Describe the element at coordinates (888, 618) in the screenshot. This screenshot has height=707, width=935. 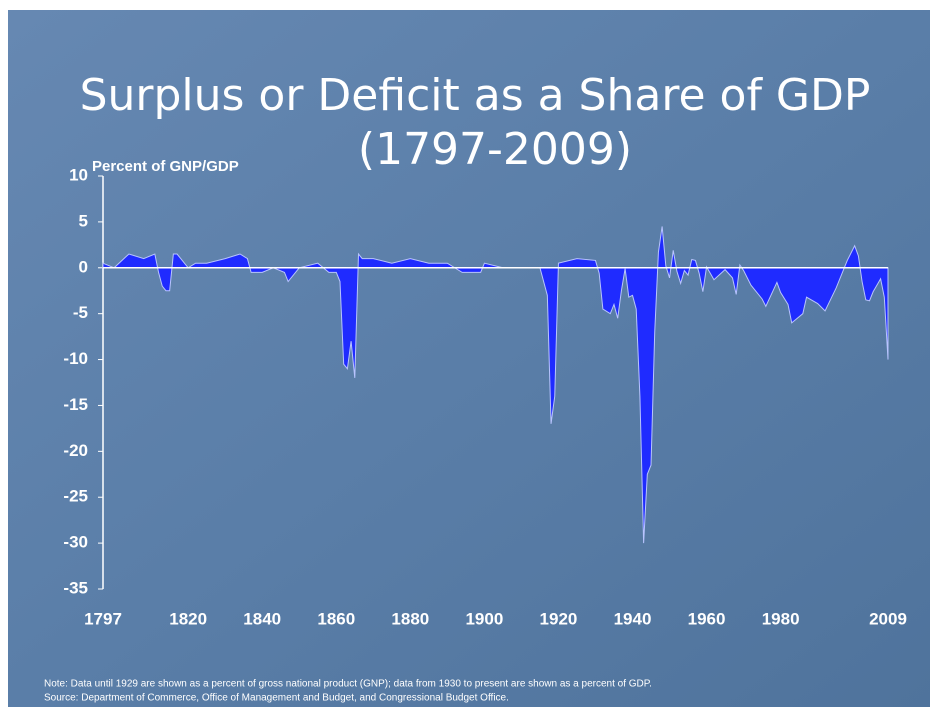
I see `x-tick-label: 2009` at that location.